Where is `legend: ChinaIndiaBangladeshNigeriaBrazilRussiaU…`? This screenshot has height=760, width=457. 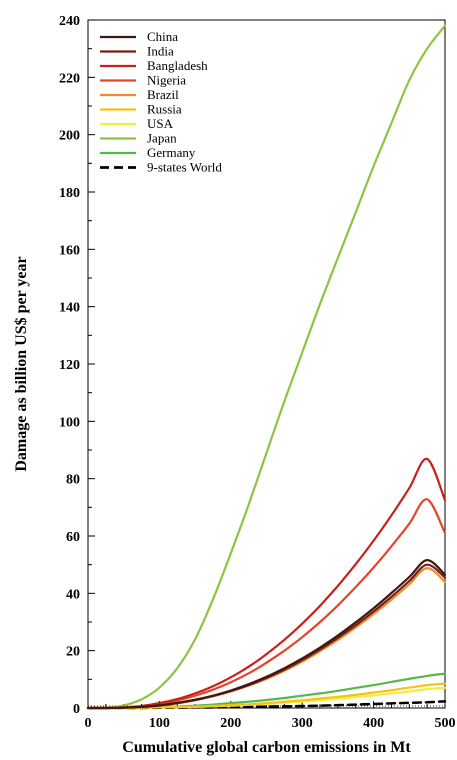 legend: ChinaIndiaBangladeshNigeriaBrazilRussiaU… is located at coordinates (161, 102).